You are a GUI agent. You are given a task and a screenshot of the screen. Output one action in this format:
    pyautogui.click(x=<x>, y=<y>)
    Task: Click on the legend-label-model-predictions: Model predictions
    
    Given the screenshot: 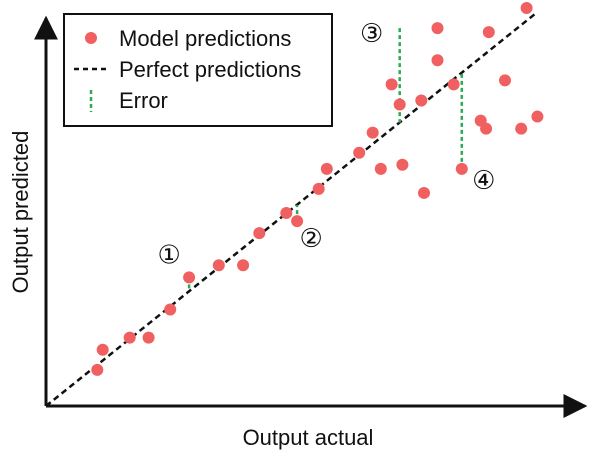 What is the action you would take?
    pyautogui.click(x=205, y=38)
    